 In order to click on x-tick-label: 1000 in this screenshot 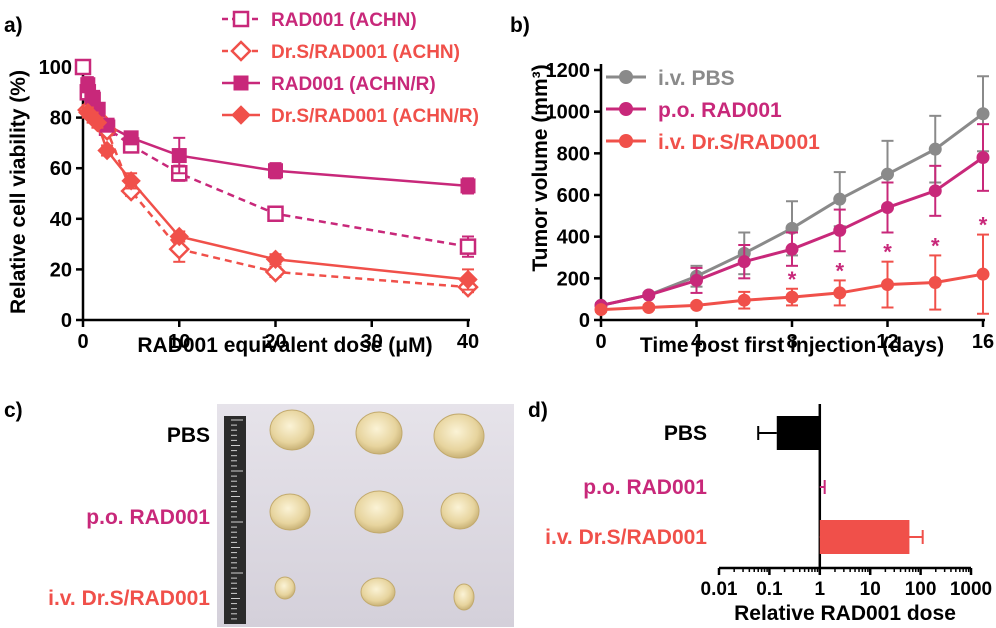, I will do `click(971, 589)`.